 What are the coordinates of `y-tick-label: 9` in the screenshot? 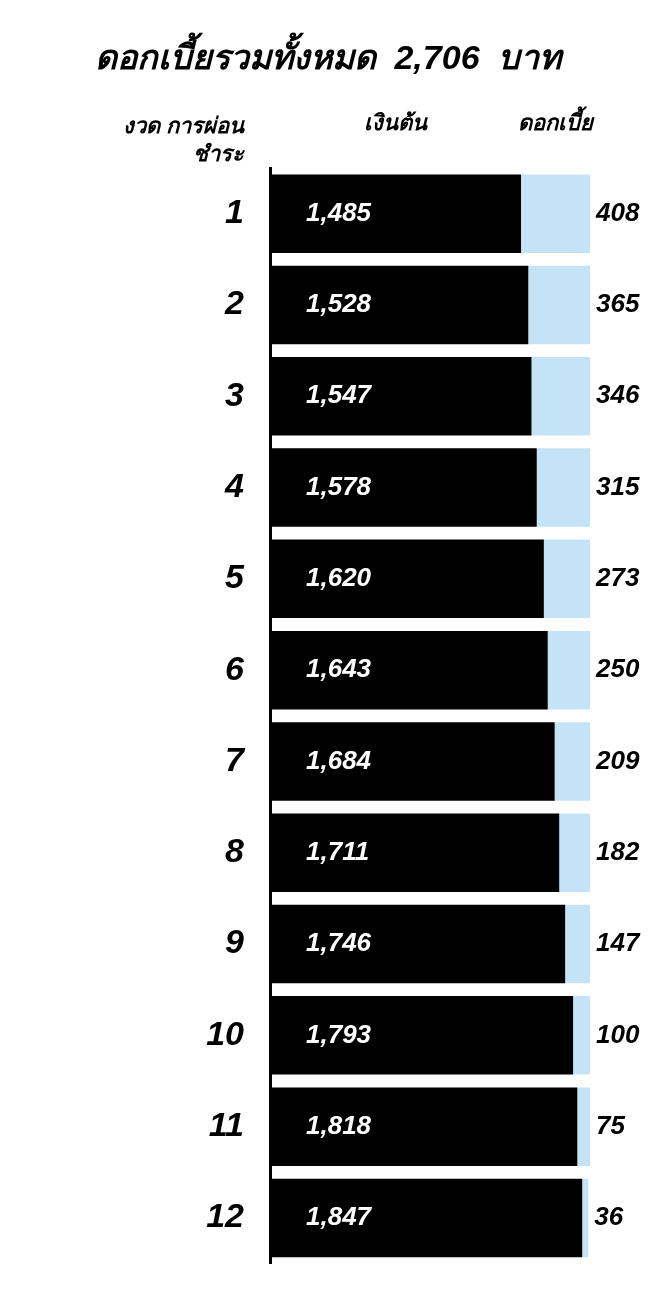 It's located at (235, 941).